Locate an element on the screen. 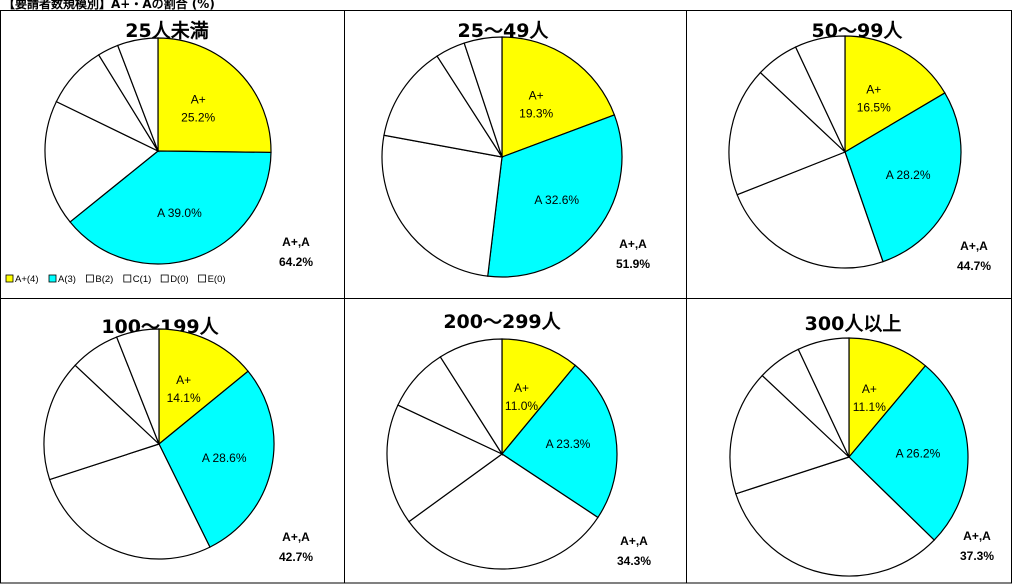 The height and width of the screenshot is (584, 1013). slice-label-value: 19.3% is located at coordinates (536, 114).